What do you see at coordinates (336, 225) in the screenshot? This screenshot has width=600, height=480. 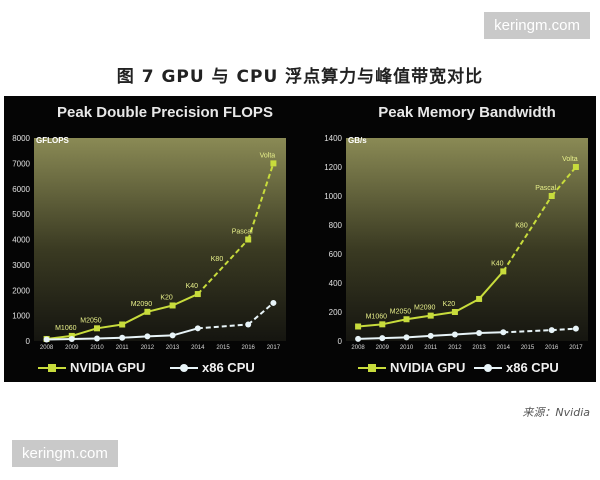 I see `y-tick-label: 800` at bounding box center [336, 225].